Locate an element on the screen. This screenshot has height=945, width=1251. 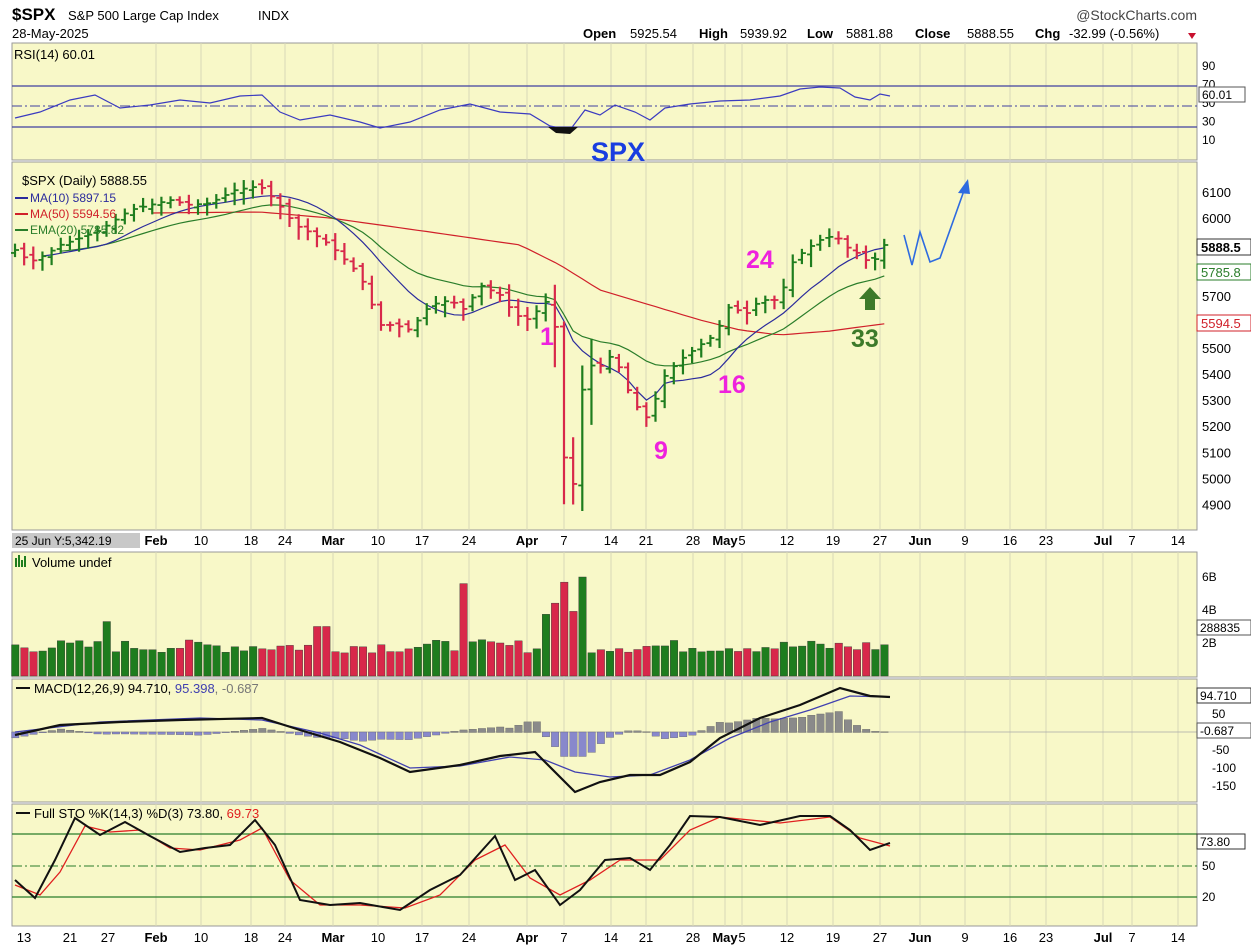
date-axis-label: 14 is located at coordinates (1178, 540).